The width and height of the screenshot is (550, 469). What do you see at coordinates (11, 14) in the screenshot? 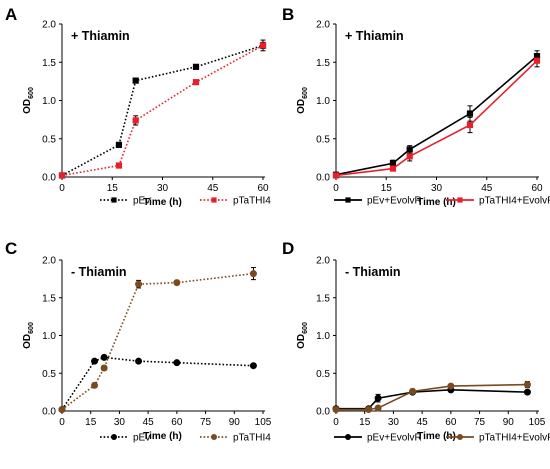
I see `panel-letter: A` at bounding box center [11, 14].